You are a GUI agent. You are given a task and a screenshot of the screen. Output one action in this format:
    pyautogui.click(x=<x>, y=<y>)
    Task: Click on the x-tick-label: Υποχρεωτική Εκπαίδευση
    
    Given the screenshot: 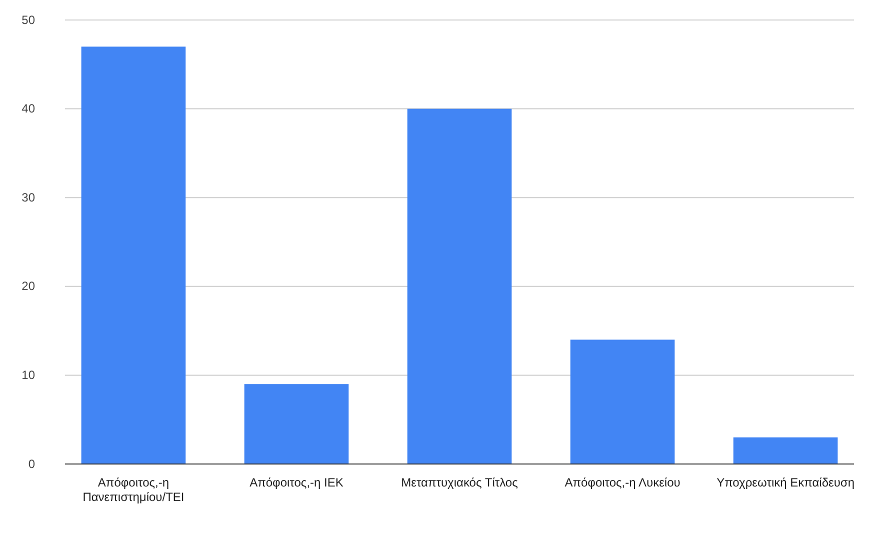 What is the action you would take?
    pyautogui.click(x=785, y=483)
    